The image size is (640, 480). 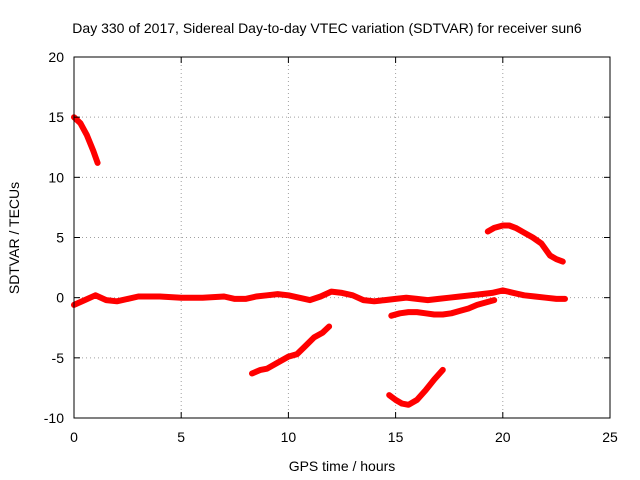 What do you see at coordinates (610, 437) in the screenshot?
I see `x-tick-label: 25` at bounding box center [610, 437].